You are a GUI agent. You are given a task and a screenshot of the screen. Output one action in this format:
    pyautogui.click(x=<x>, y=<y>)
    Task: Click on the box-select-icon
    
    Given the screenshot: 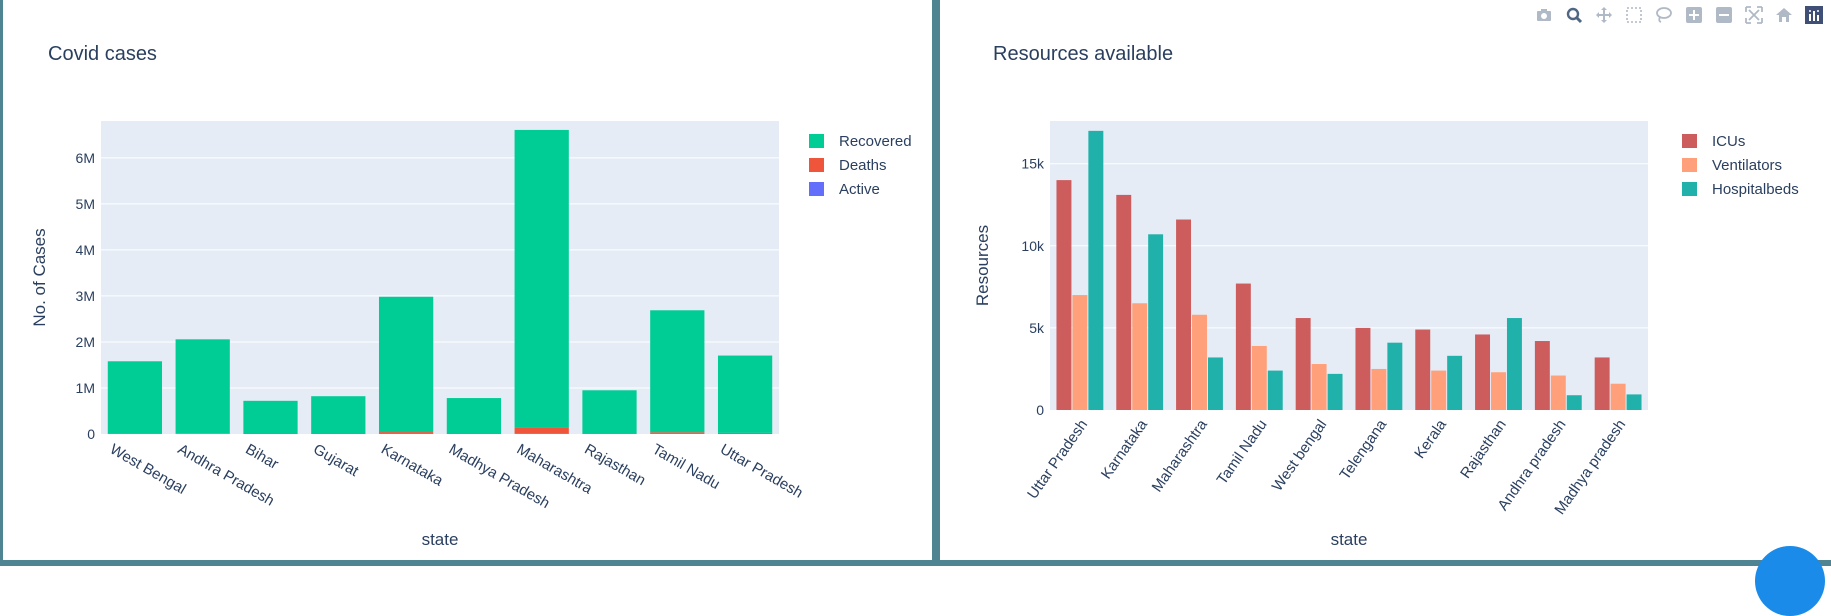 What is the action you would take?
    pyautogui.click(x=1634, y=15)
    